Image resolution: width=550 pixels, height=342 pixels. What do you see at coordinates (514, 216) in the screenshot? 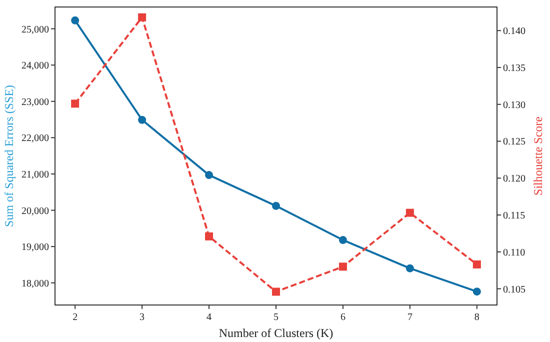
I see `y2-tick-label: 0.115` at bounding box center [514, 216].